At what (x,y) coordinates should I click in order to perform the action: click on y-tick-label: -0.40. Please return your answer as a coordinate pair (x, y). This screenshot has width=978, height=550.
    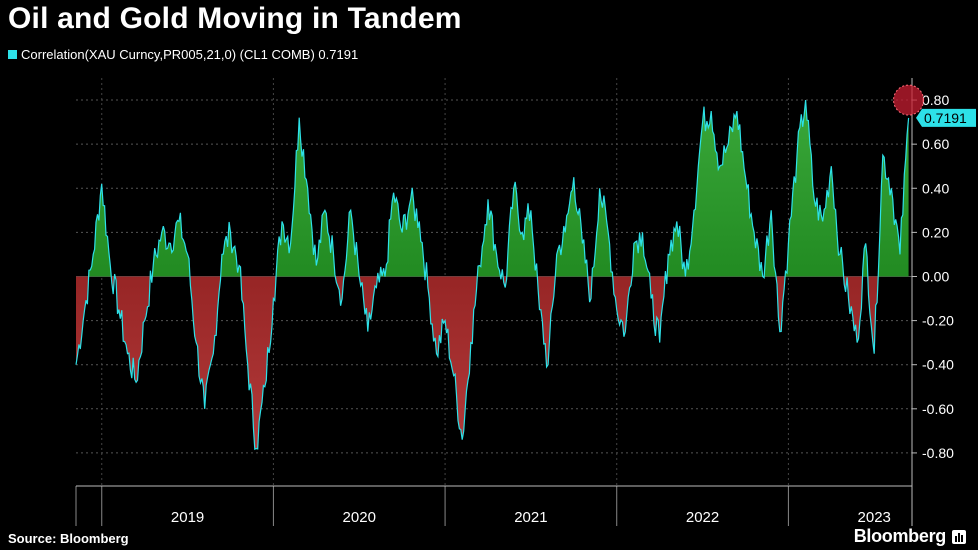
    Looking at the image, I should click on (938, 365).